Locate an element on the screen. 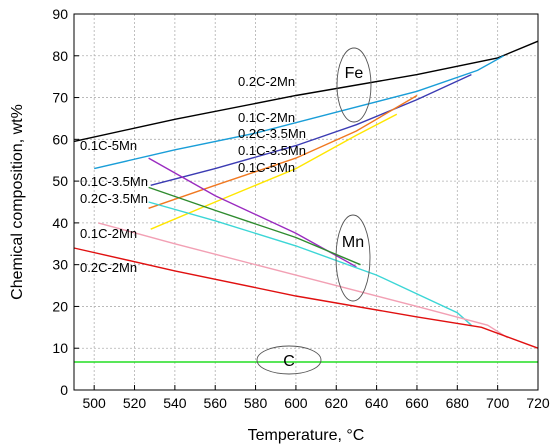 The width and height of the screenshot is (550, 446). x-tick-label: 720 is located at coordinates (538, 403).